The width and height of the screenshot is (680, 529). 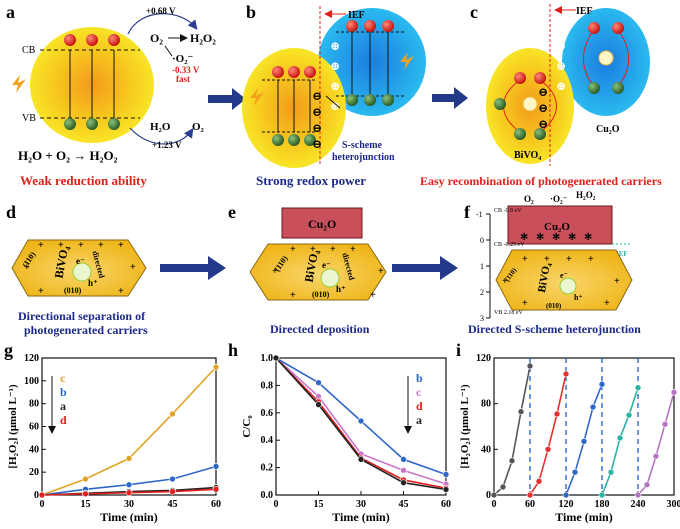 What do you see at coordinates (8, 350) in the screenshot?
I see `panel-letter-g: g` at bounding box center [8, 350].